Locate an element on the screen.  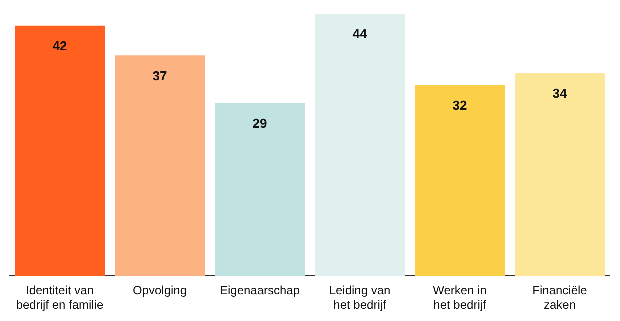
data-label: 44 is located at coordinates (360, 34).